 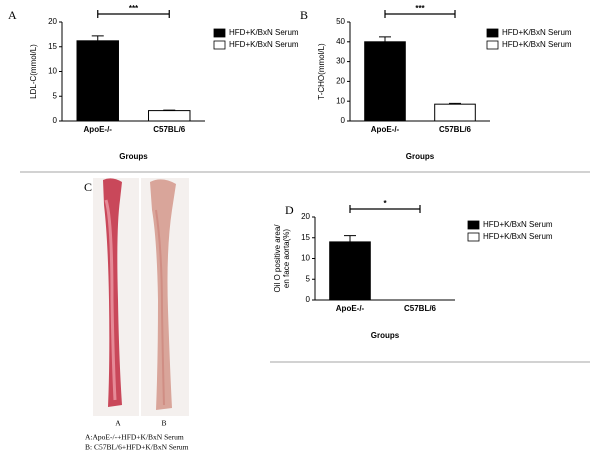 What do you see at coordinates (286, 258) in the screenshot?
I see `y-axis-label: en face aorta(%)` at bounding box center [286, 258].